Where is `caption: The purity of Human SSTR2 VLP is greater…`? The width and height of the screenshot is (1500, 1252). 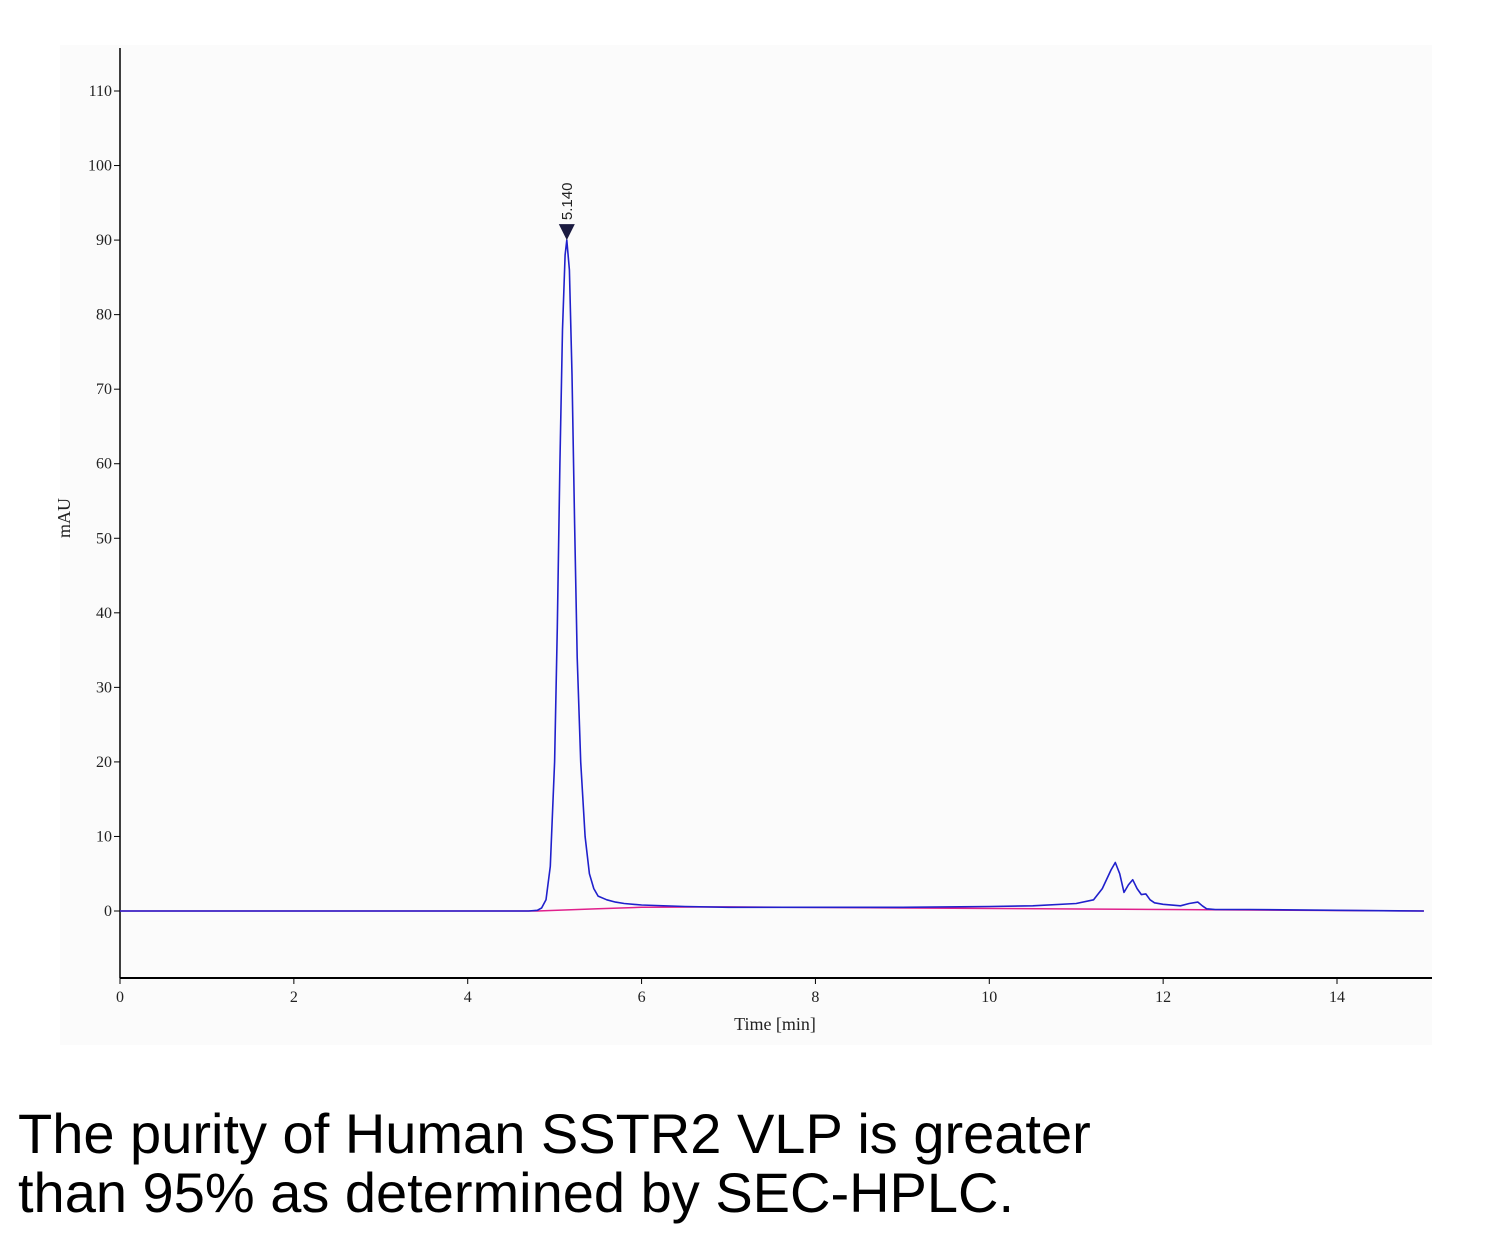 caption: The purity of Human SSTR2 VLP is greater… is located at coordinates (748, 1163).